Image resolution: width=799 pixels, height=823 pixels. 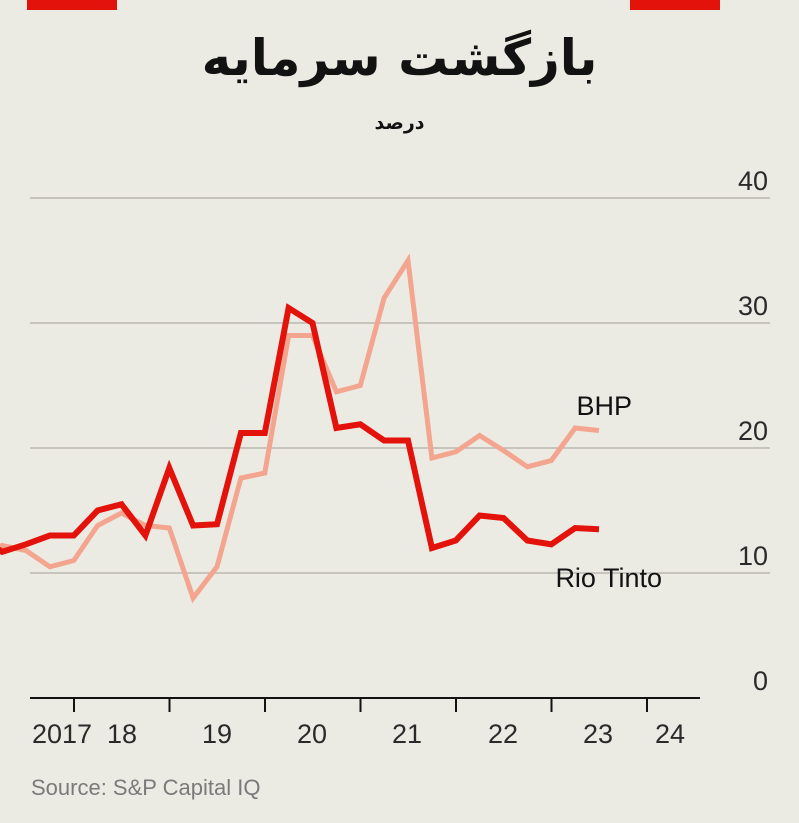 I want to click on x-tick-label-20: 20, so click(x=312, y=734).